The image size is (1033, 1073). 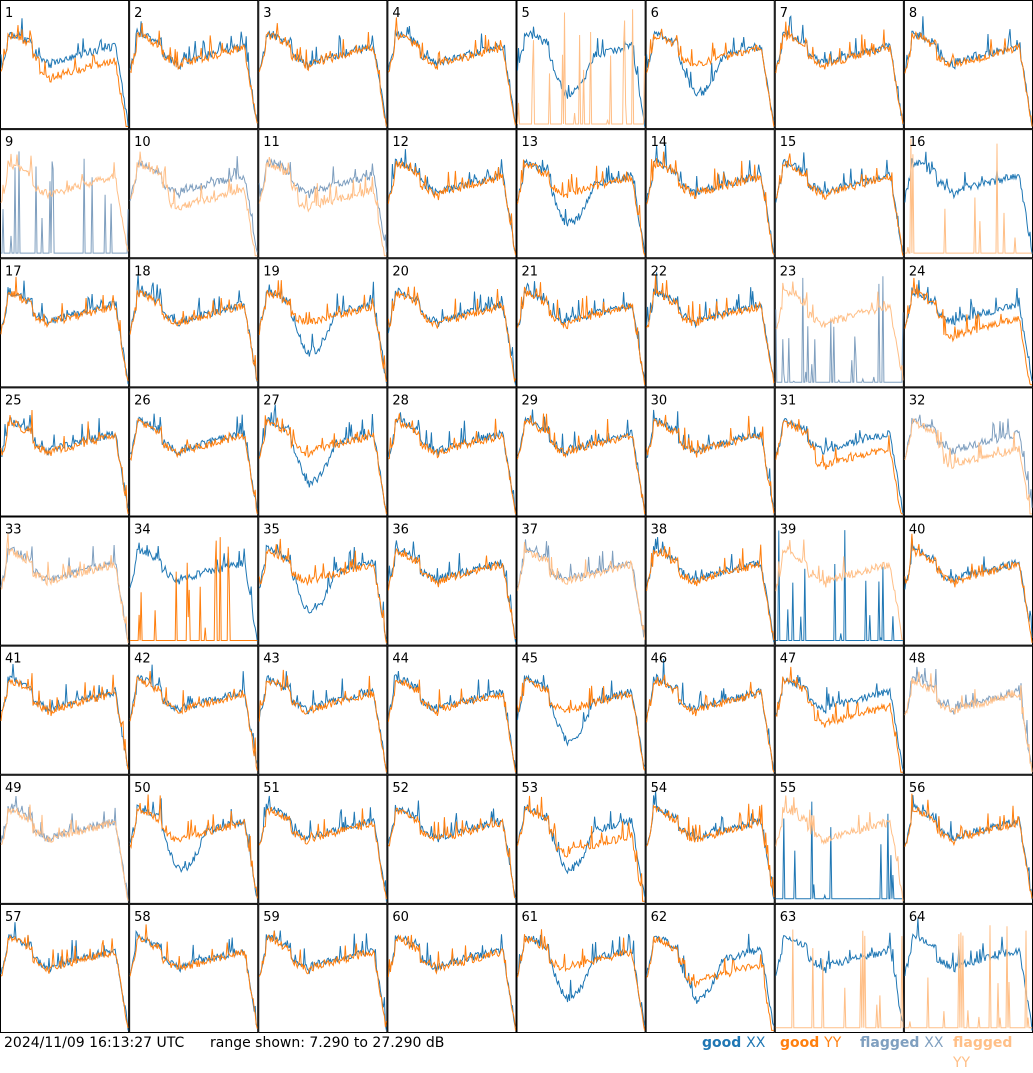 I want to click on legend-good-xx-label: good, so click(x=722, y=1043).